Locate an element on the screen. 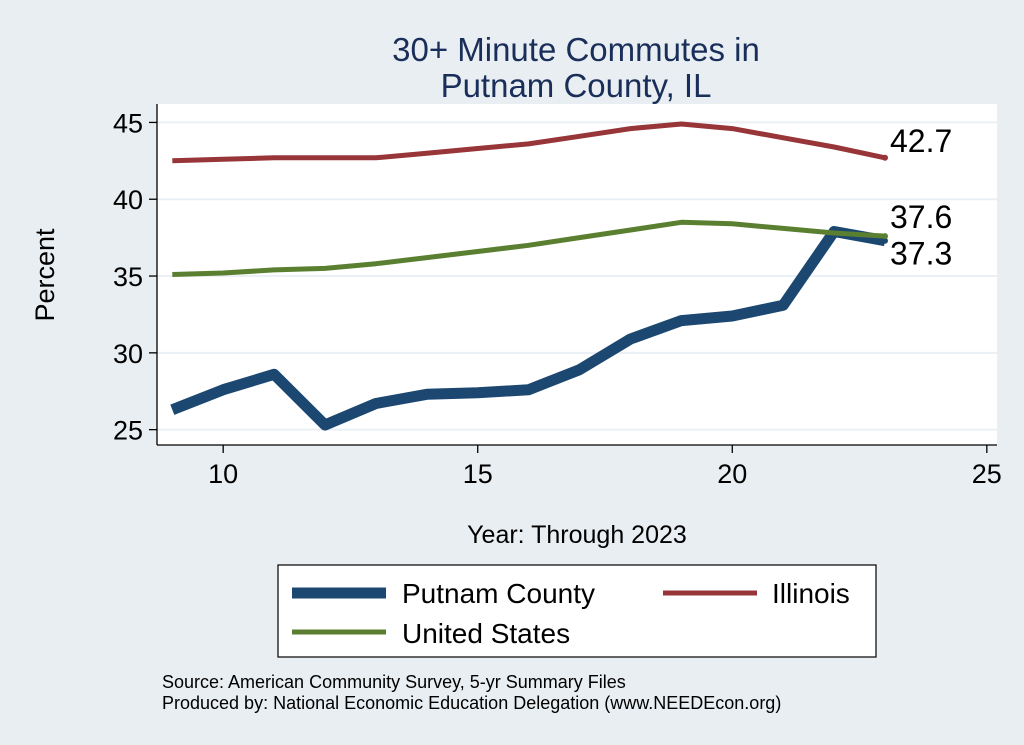 The image size is (1024, 745). chart-title: 30+ Minute Commutes in is located at coordinates (576, 49).